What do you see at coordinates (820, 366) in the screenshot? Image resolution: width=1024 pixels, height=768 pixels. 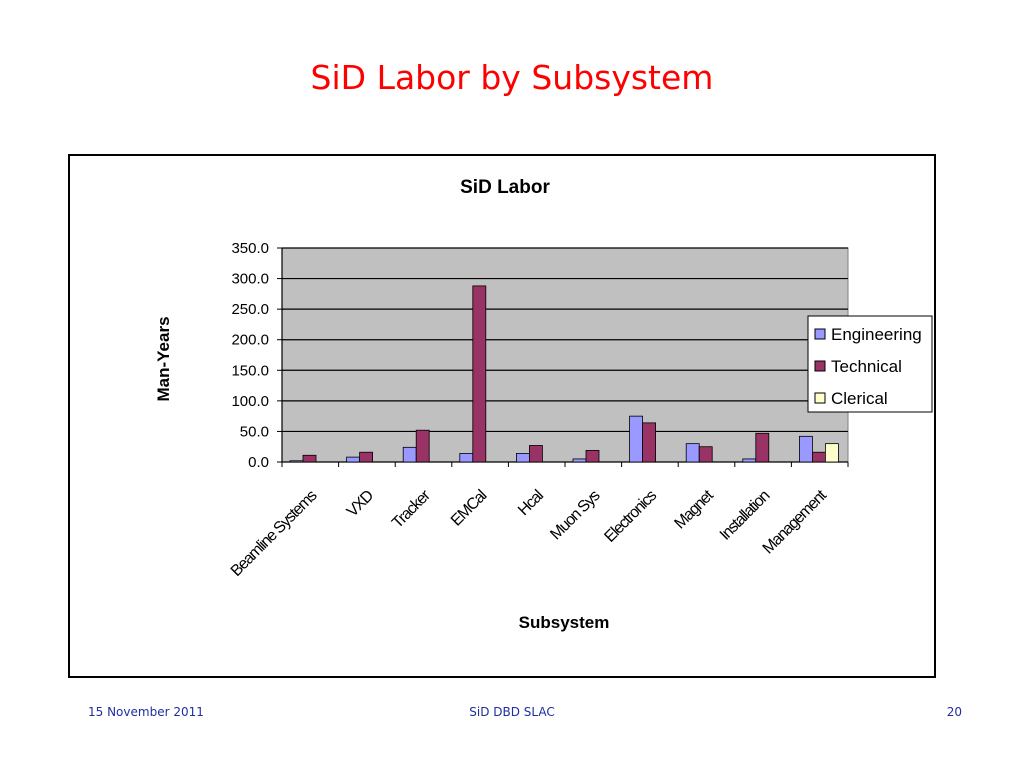 I see `legend-swatch-technical` at bounding box center [820, 366].